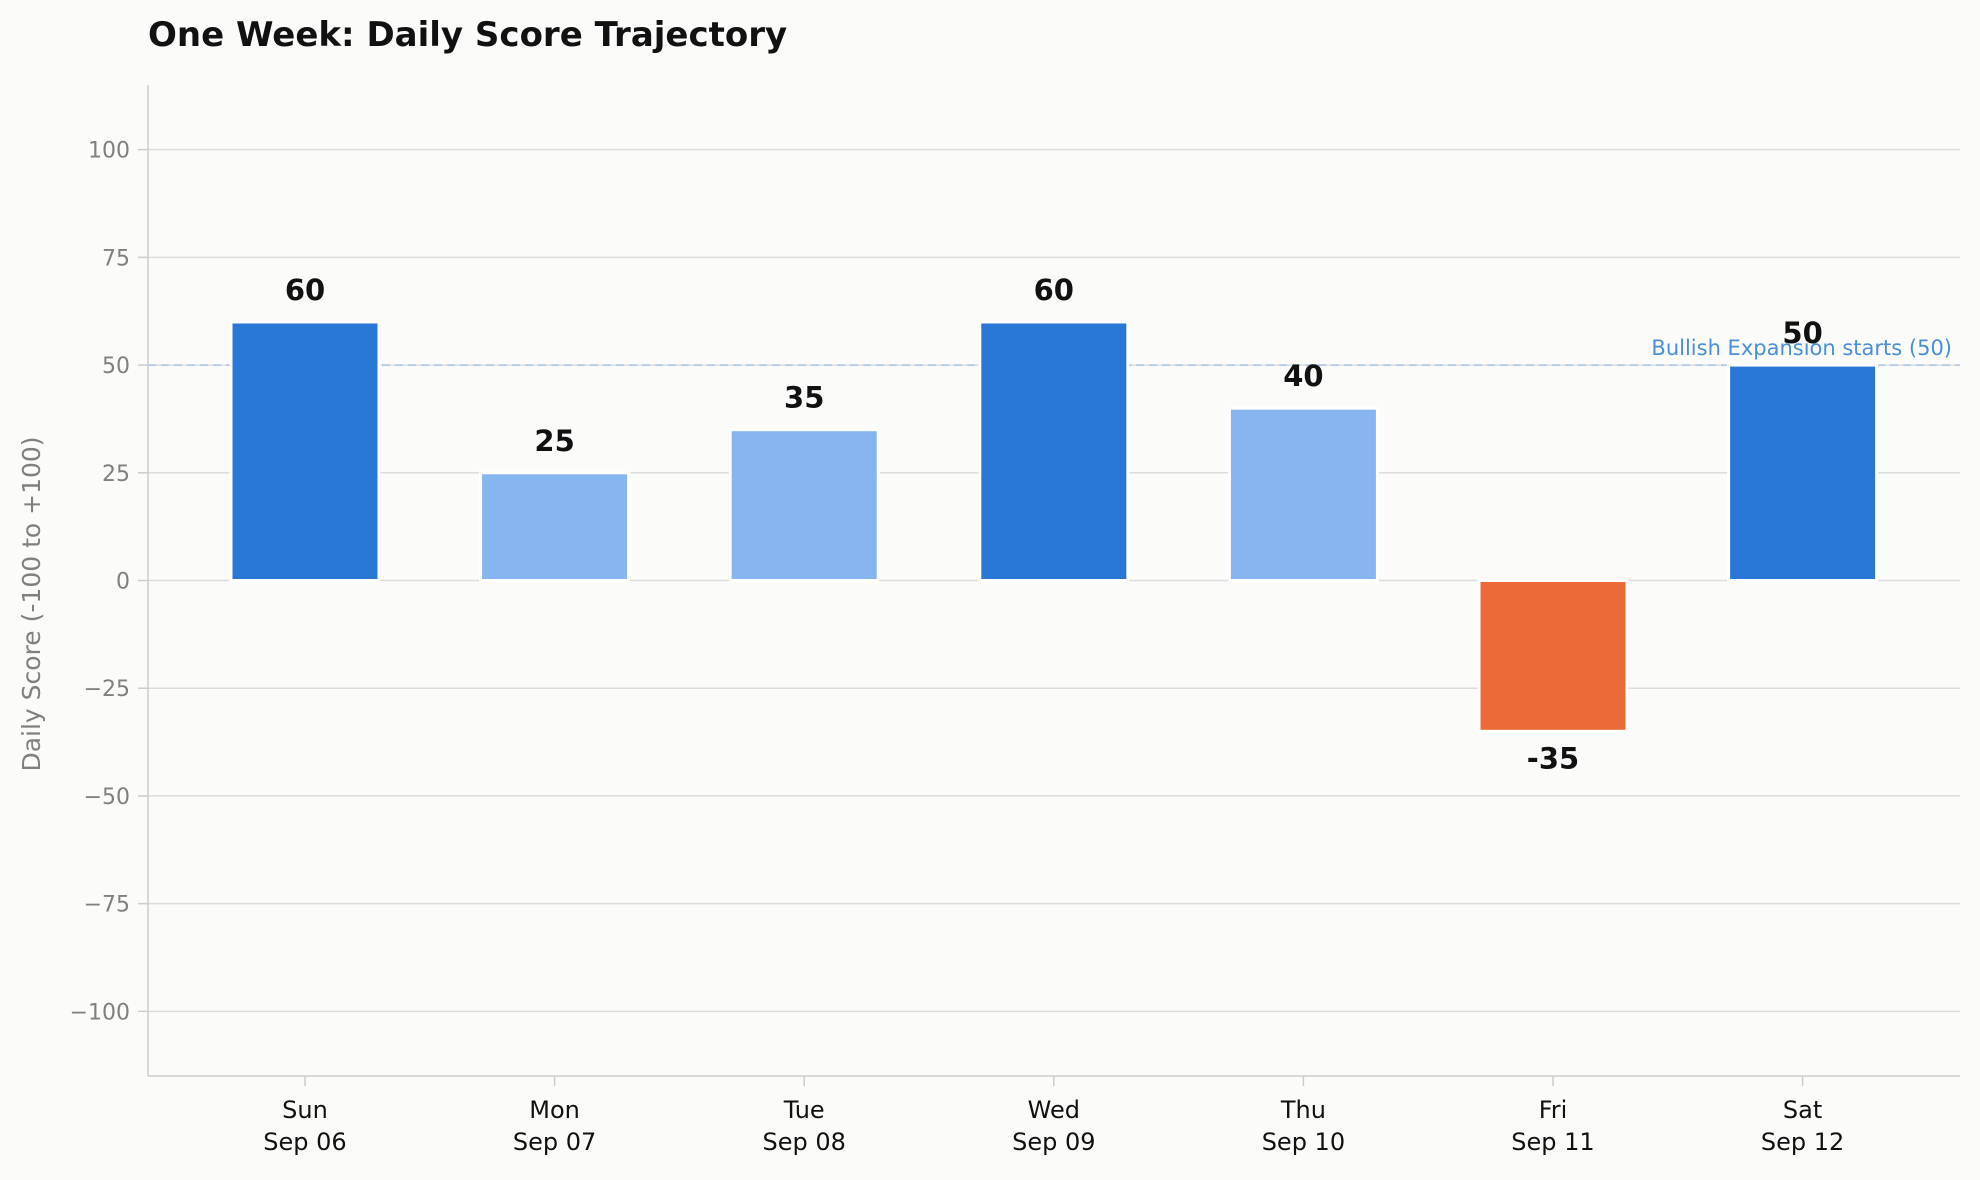 This screenshot has height=1180, width=1980. I want to click on bar-wed, so click(1054, 451).